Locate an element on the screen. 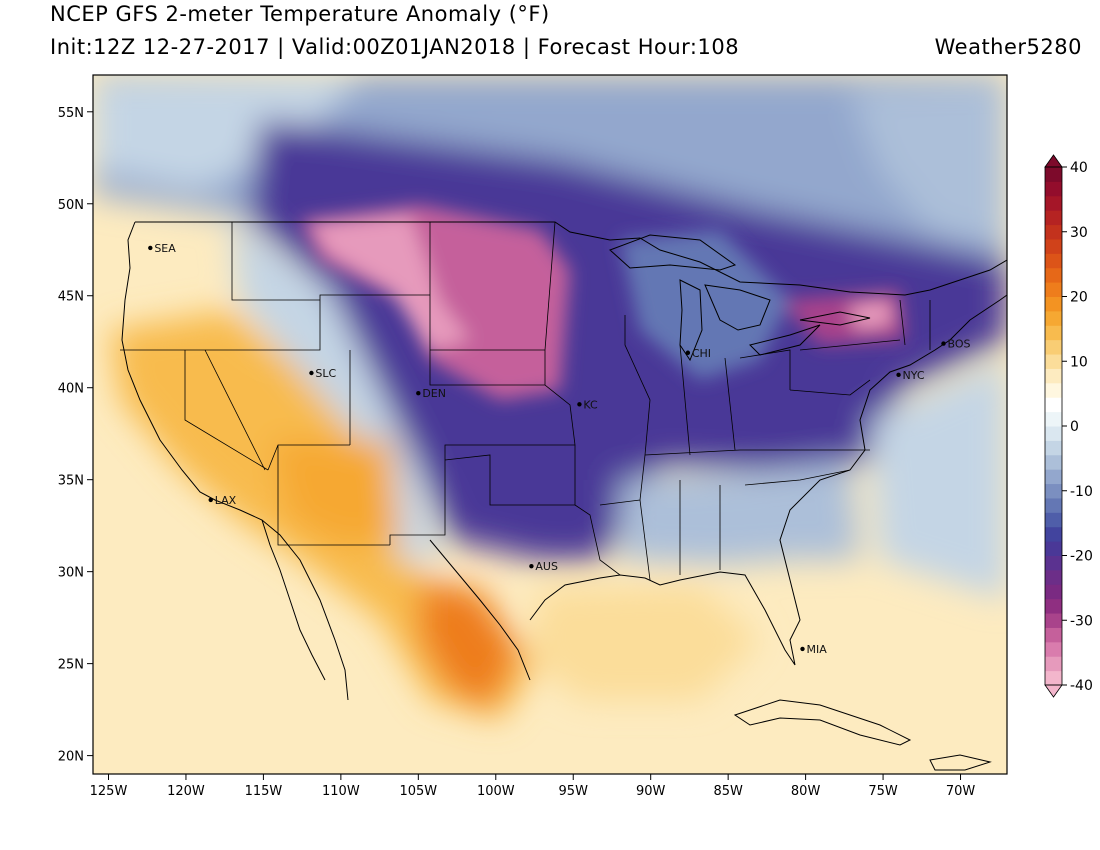 Image resolution: width=1100 pixels, height=850 pixels. colorbar-max-arrow is located at coordinates (1053, 161).